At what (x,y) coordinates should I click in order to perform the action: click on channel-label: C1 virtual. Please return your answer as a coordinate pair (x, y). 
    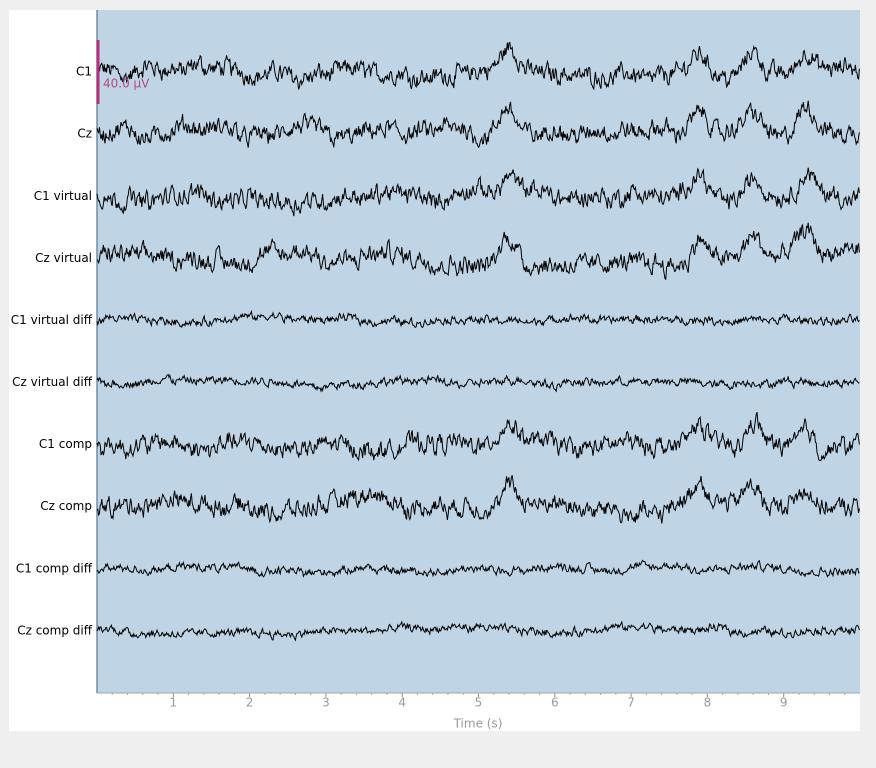
    Looking at the image, I should click on (63, 196).